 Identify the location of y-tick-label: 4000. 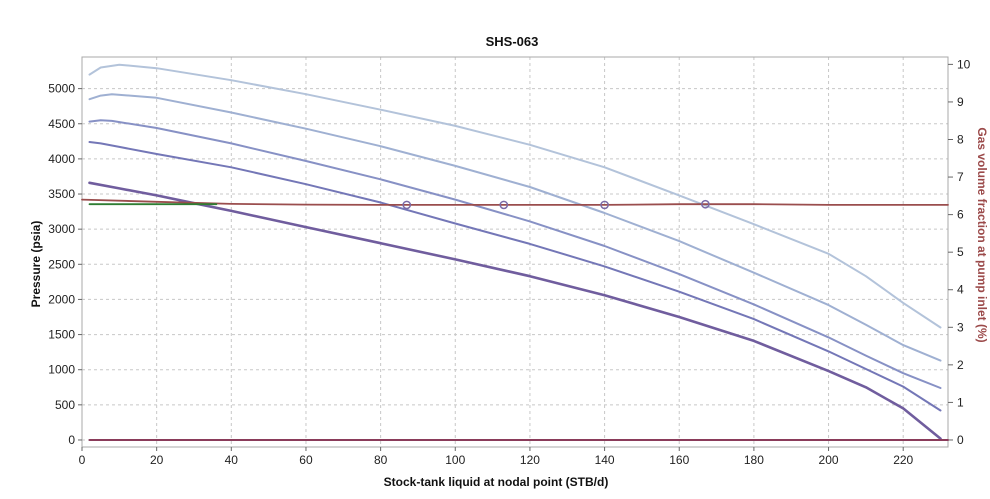
(61, 159).